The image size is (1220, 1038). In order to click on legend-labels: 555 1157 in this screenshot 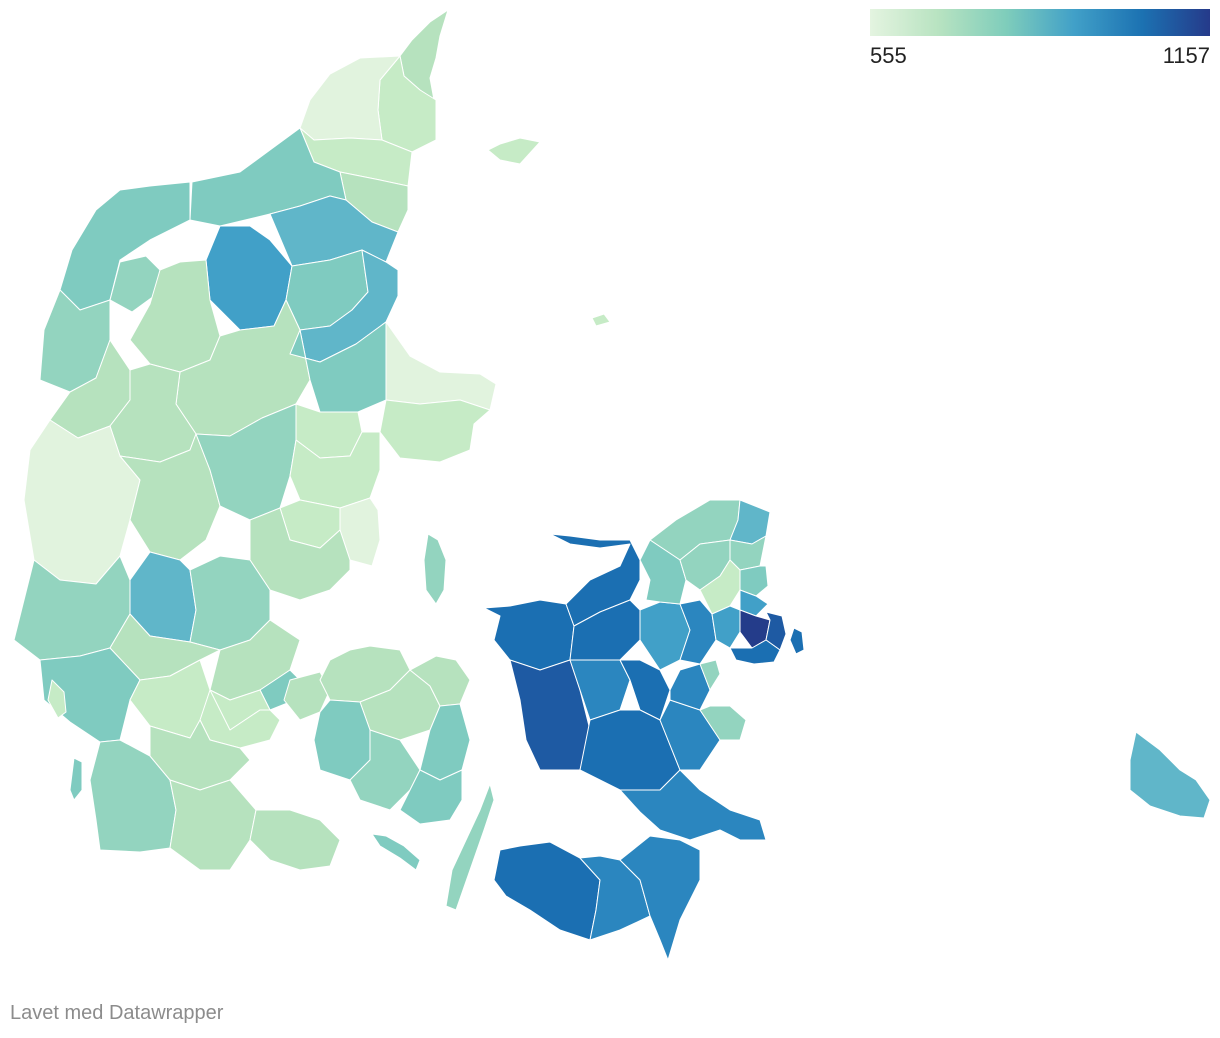, I will do `click(1040, 56)`.